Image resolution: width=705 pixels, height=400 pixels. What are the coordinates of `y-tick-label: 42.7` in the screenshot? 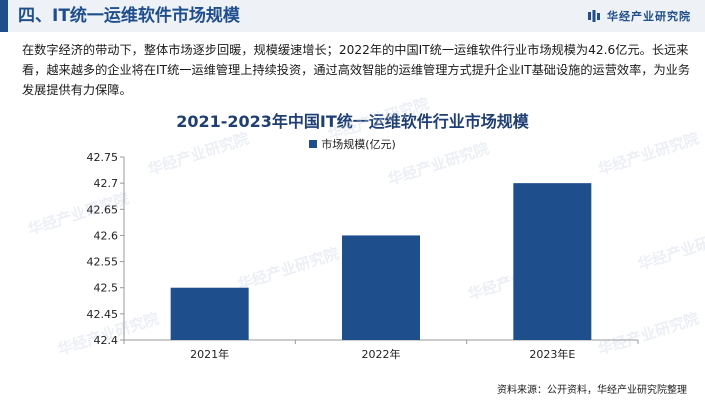 It's located at (106, 183).